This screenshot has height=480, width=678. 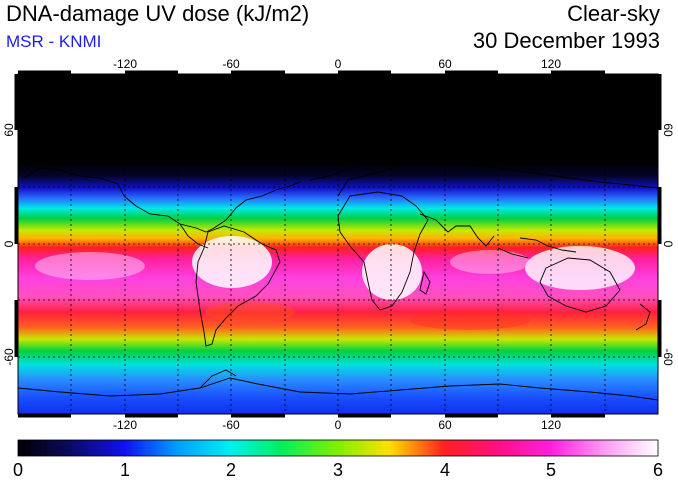 I want to click on lon-label-bottom: 60, so click(x=445, y=425).